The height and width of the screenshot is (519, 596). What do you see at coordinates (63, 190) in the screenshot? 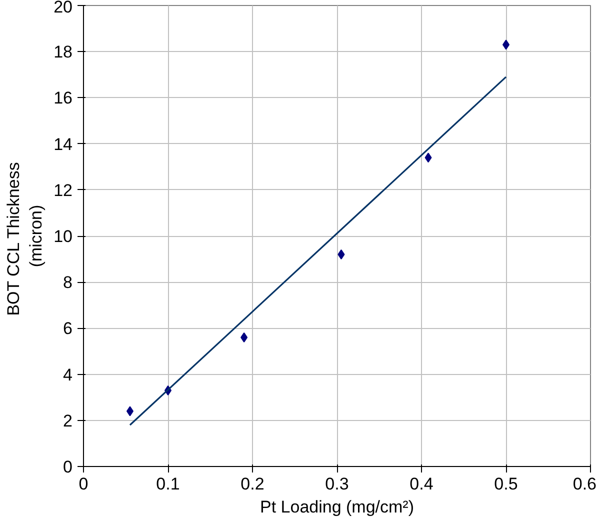
I see `y-tick-label: 12` at bounding box center [63, 190].